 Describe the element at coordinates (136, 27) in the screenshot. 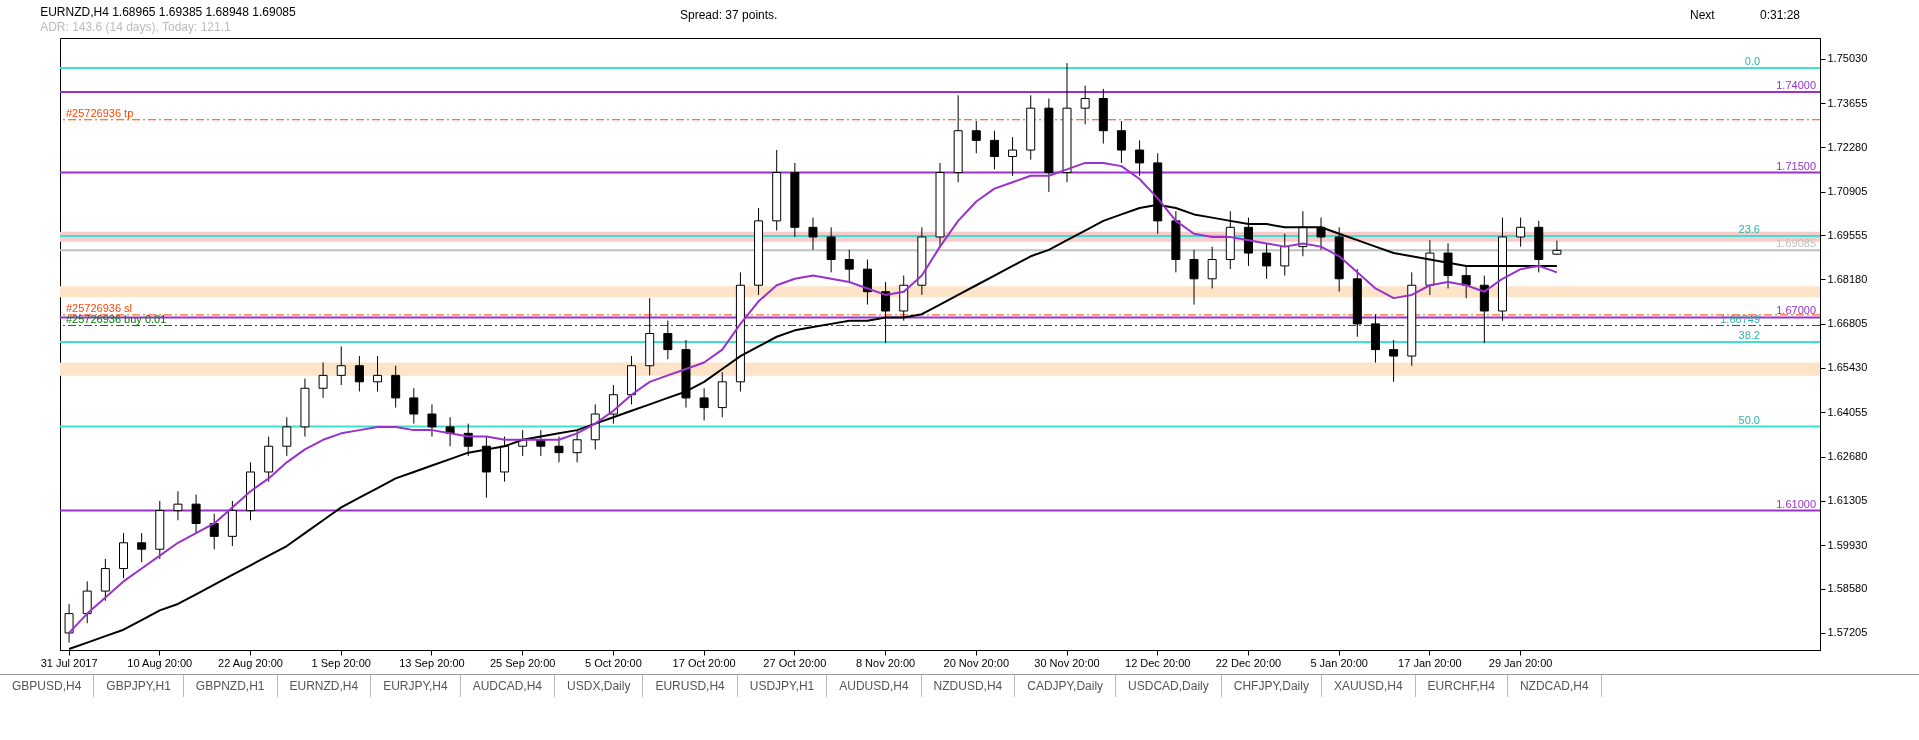

I see `chart-subtitle: ADR: 143.6 (14 days), Today: 121.1` at that location.